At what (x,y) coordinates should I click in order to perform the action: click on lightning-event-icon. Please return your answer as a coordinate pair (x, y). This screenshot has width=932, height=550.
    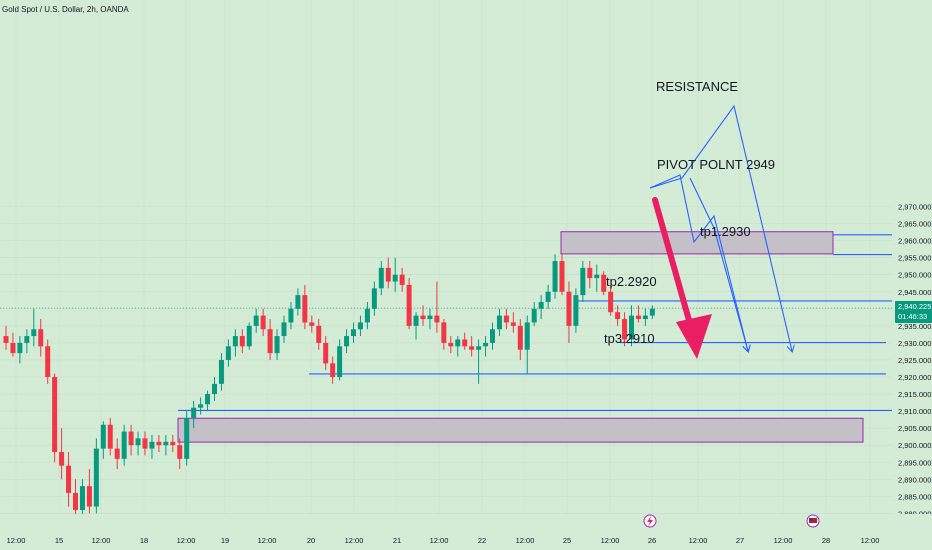
    Looking at the image, I should click on (650, 521).